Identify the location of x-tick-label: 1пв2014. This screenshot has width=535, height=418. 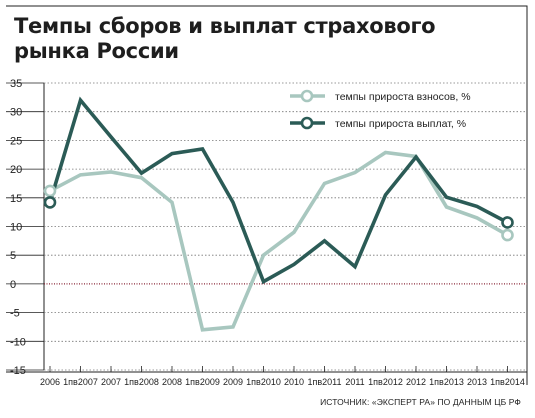
(507, 382).